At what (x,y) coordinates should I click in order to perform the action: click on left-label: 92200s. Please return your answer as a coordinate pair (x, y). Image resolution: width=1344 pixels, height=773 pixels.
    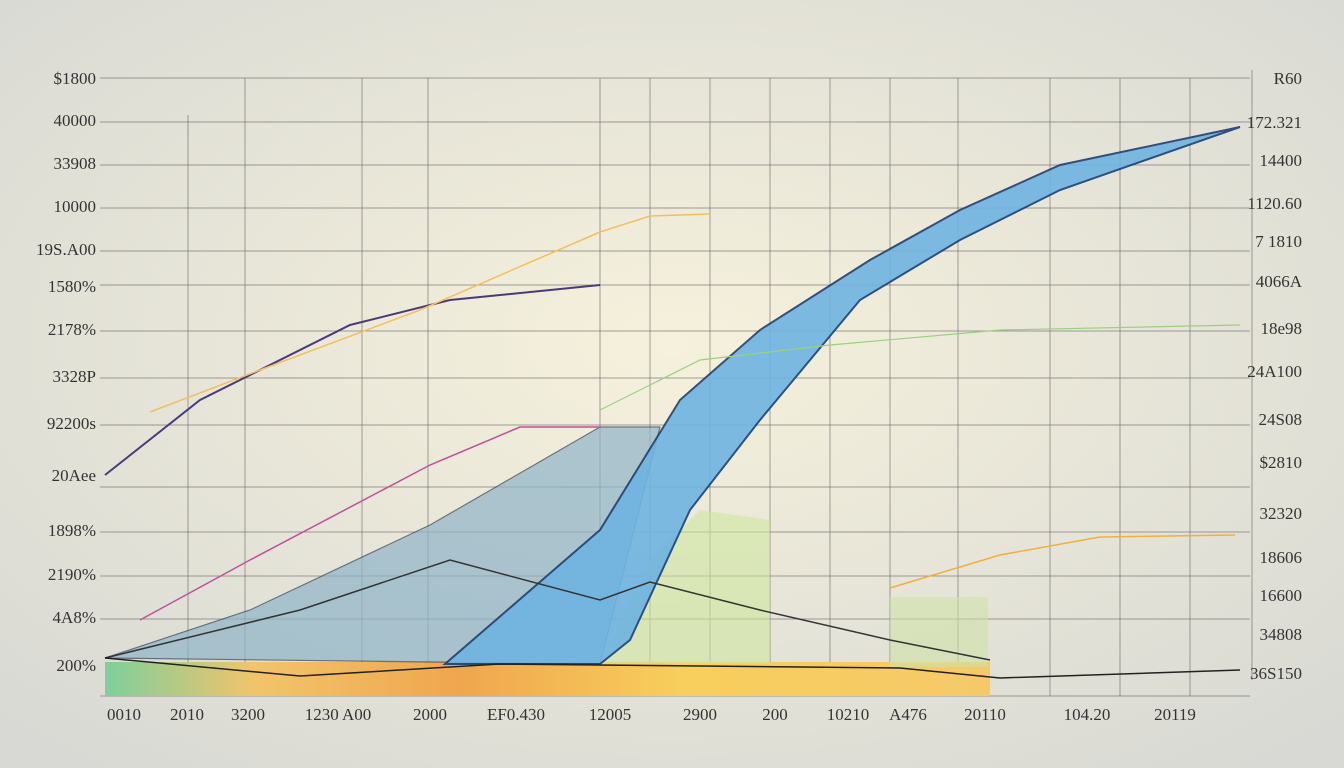
    Looking at the image, I should click on (71, 423).